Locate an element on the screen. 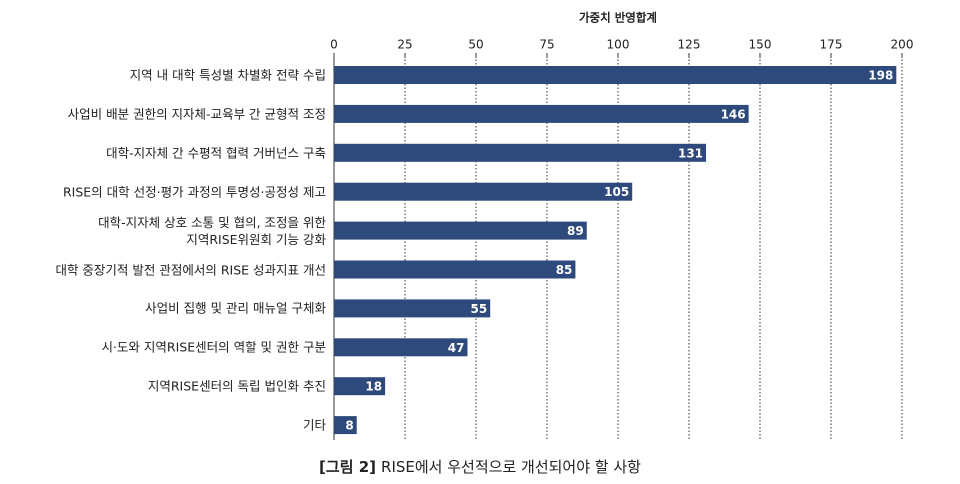  y-tick-label: 시·도와 지역RISE센터의 역할 및 권한 구분 is located at coordinates (213, 347).